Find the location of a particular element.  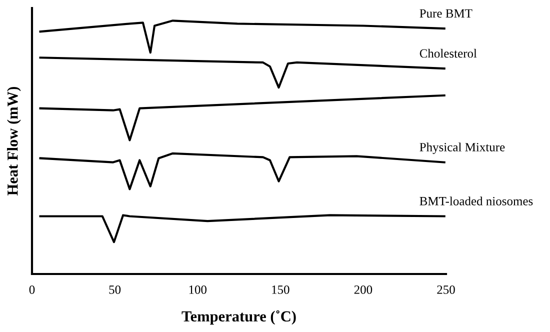

y-axis-title: Heat Flow (mW) is located at coordinates (14, 141).